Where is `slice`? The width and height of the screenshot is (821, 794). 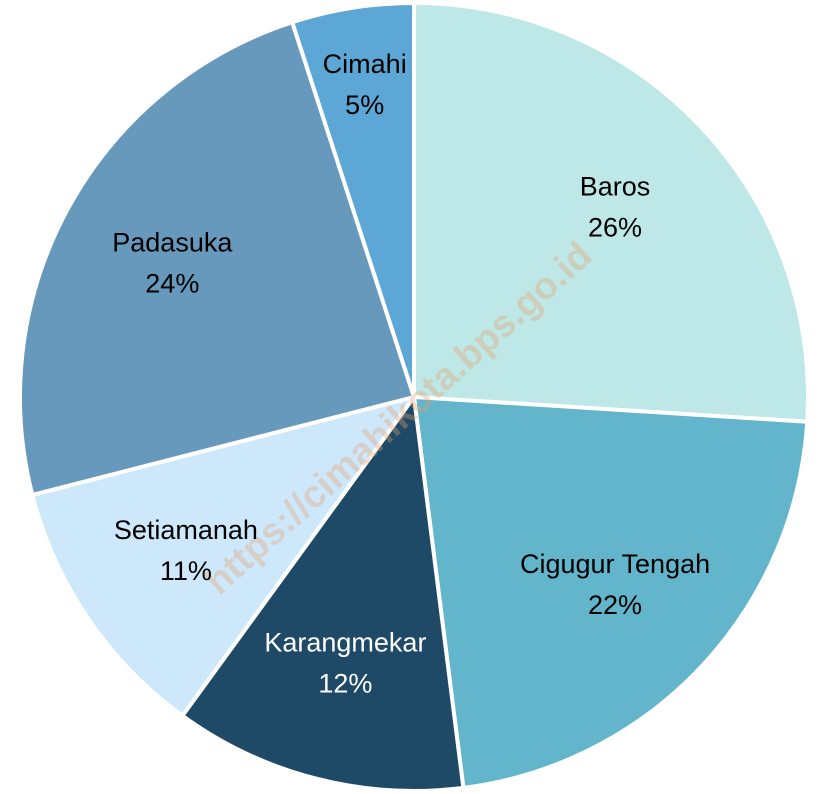 slice is located at coordinates (352, 199).